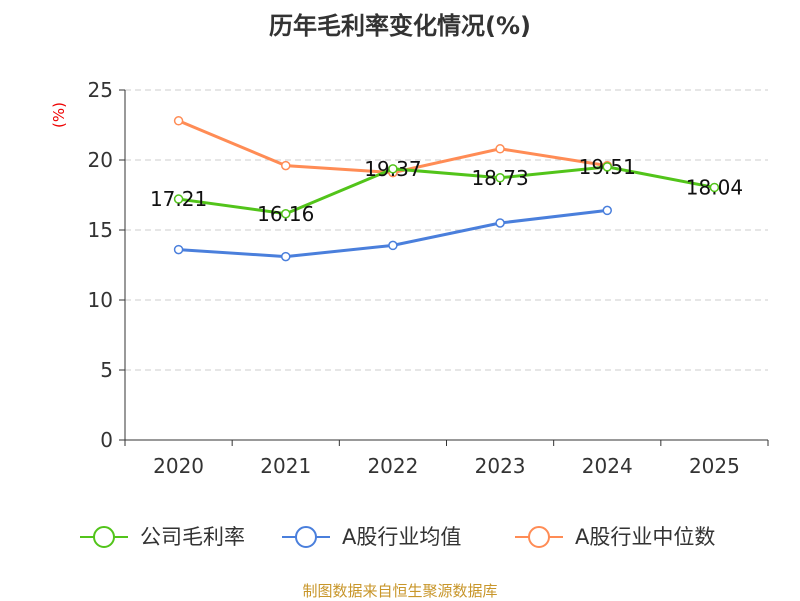 The image size is (800, 601). I want to click on y-tick-label: 20, so click(100, 160).